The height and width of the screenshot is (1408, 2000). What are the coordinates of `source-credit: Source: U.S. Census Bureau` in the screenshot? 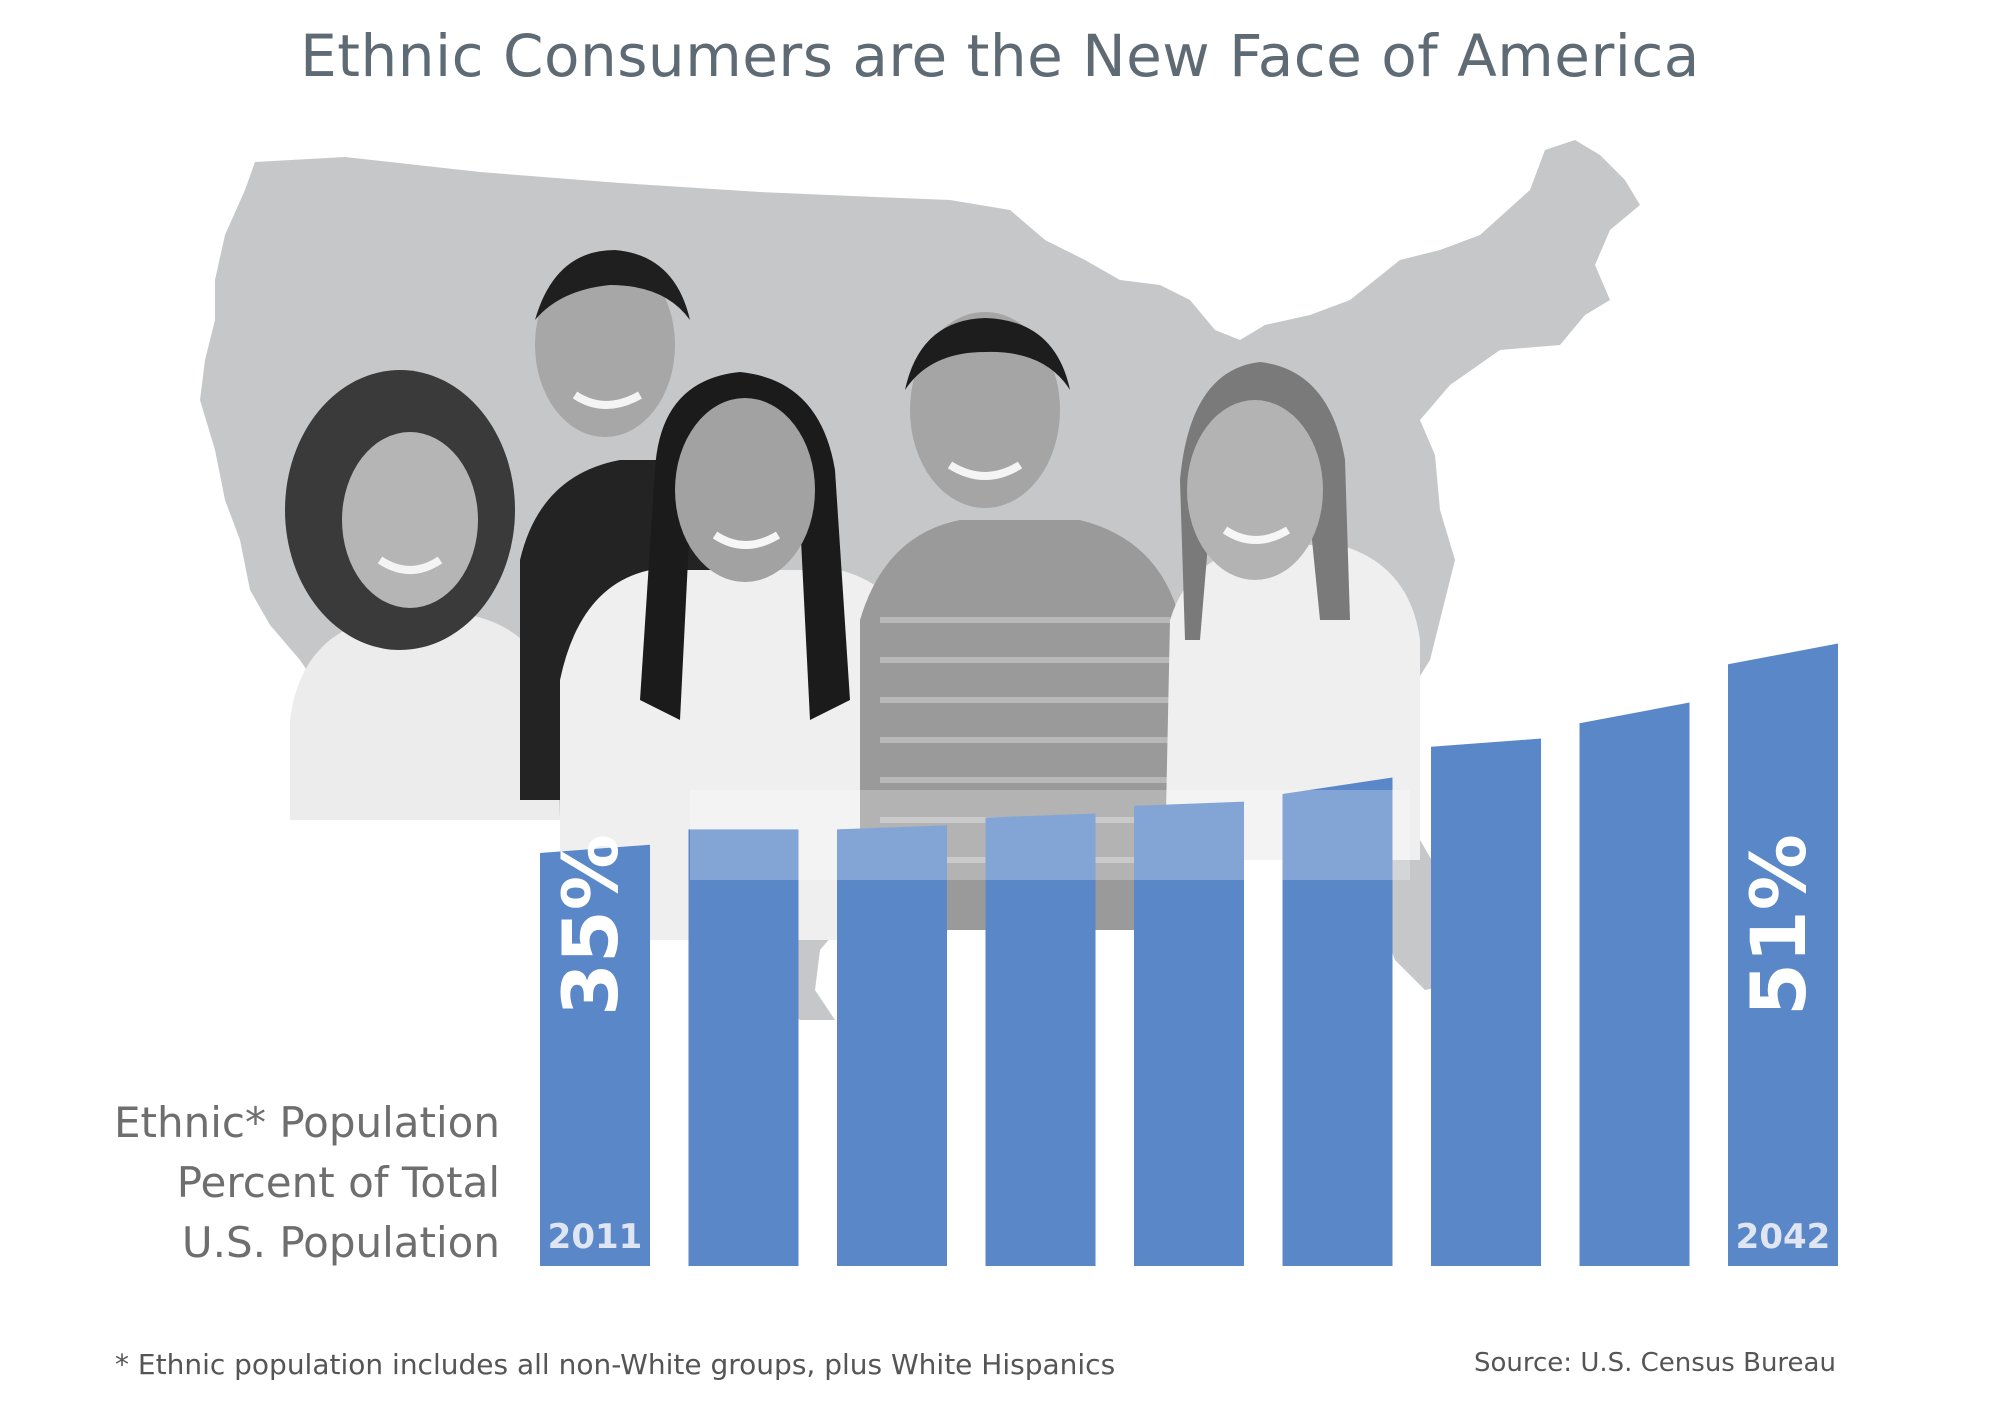 It's located at (1655, 1363).